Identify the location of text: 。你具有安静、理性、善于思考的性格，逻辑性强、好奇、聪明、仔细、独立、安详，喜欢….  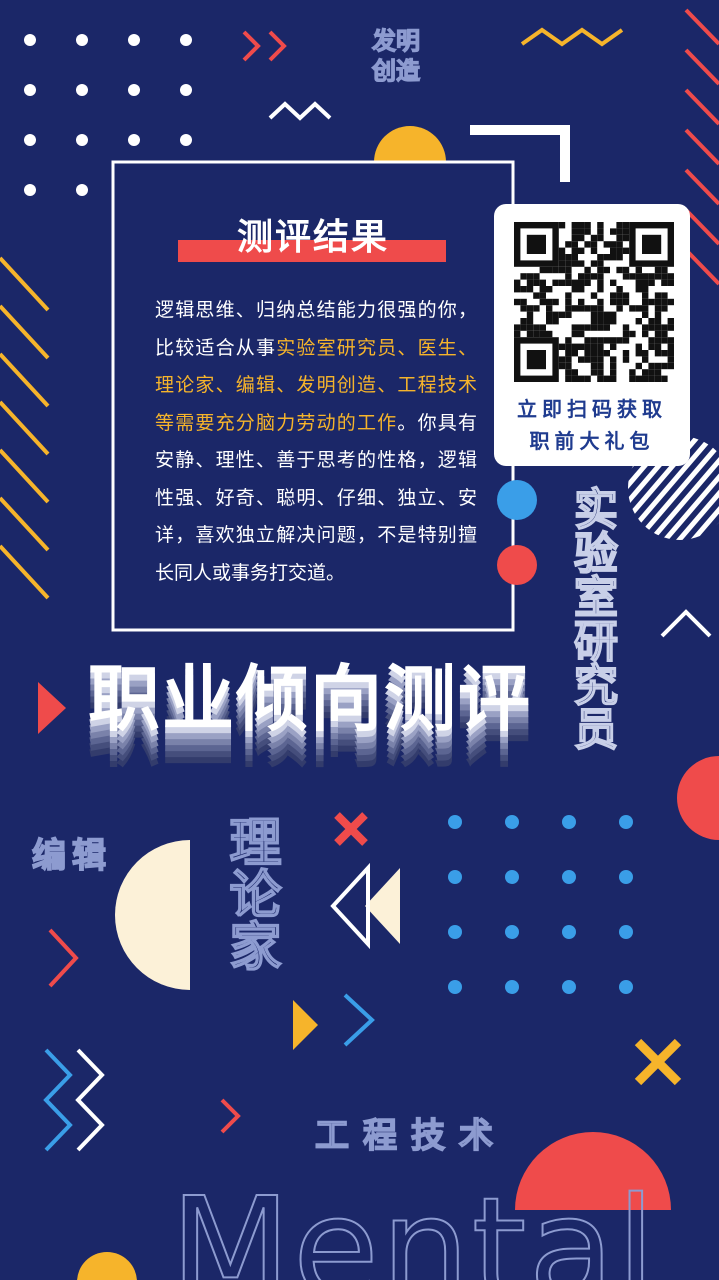
(316, 497).